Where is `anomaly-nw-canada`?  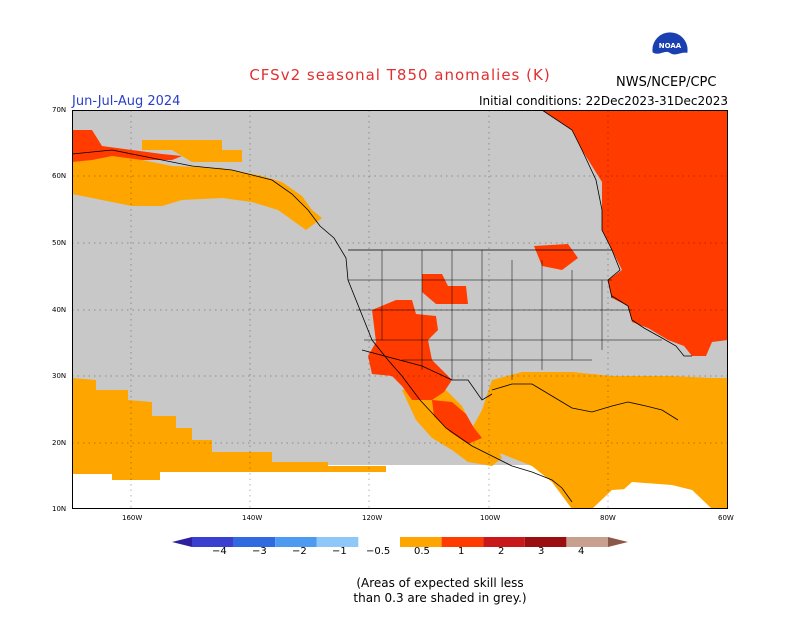 anomaly-nw-canada is located at coordinates (192, 151).